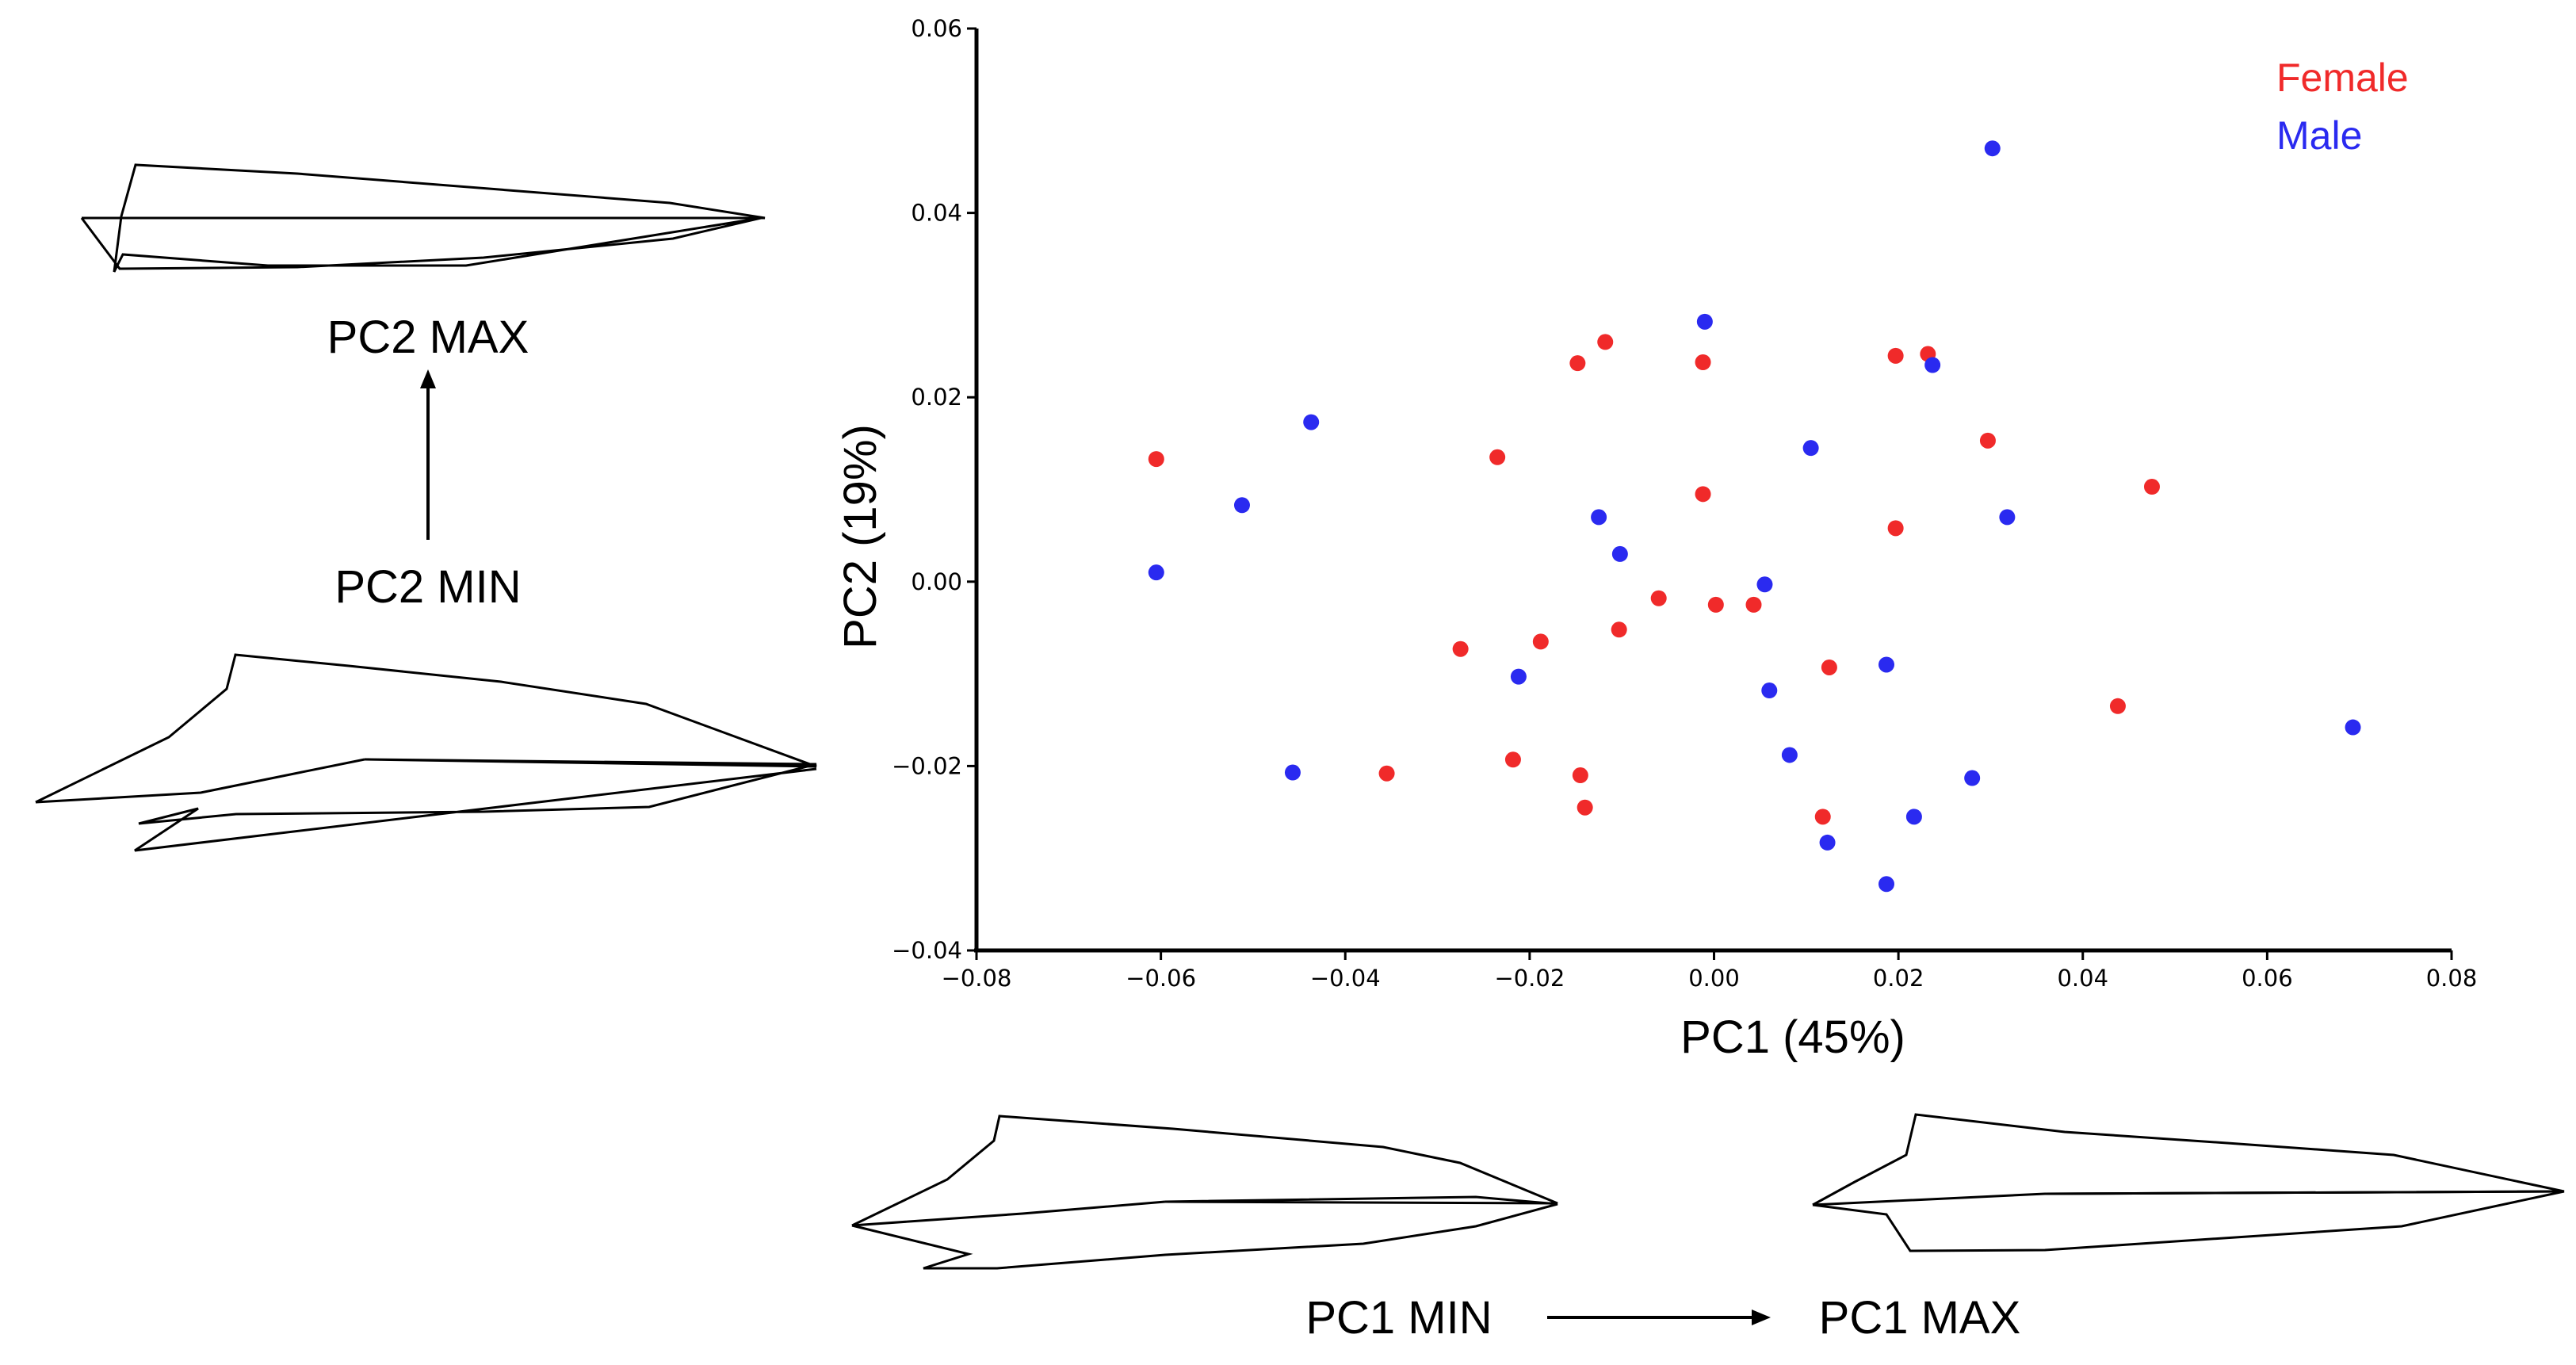  What do you see at coordinates (936, 213) in the screenshot?
I see `y-tick-label: 0.04` at bounding box center [936, 213].